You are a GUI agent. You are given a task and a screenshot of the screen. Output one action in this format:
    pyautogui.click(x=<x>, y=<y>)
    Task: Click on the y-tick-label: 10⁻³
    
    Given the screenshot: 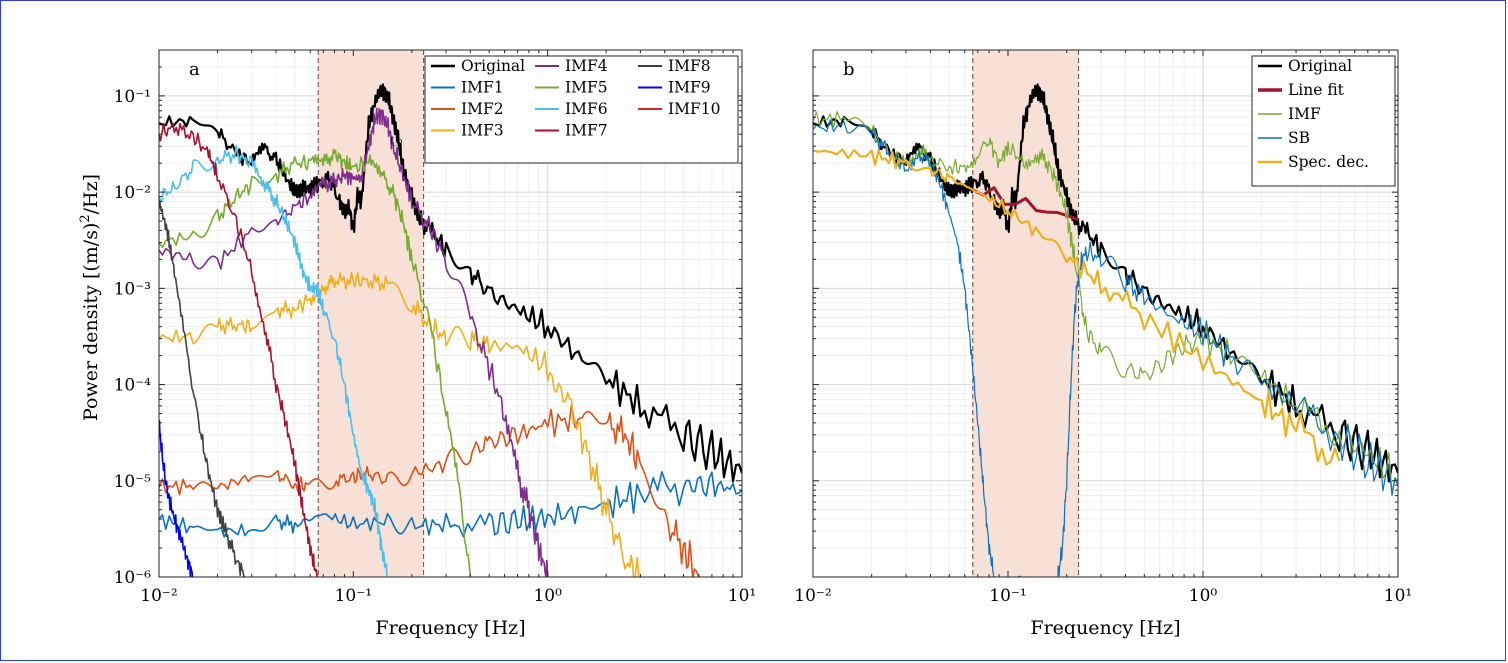 What is the action you would take?
    pyautogui.click(x=132, y=289)
    